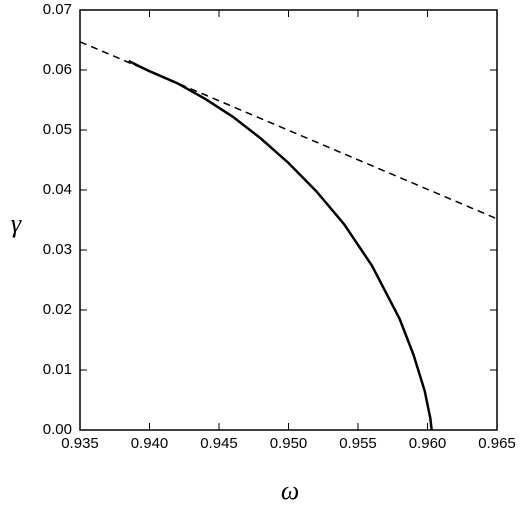 Image resolution: width=527 pixels, height=522 pixels. What do you see at coordinates (358, 443) in the screenshot?
I see `x-tick-label: 0.955` at bounding box center [358, 443].